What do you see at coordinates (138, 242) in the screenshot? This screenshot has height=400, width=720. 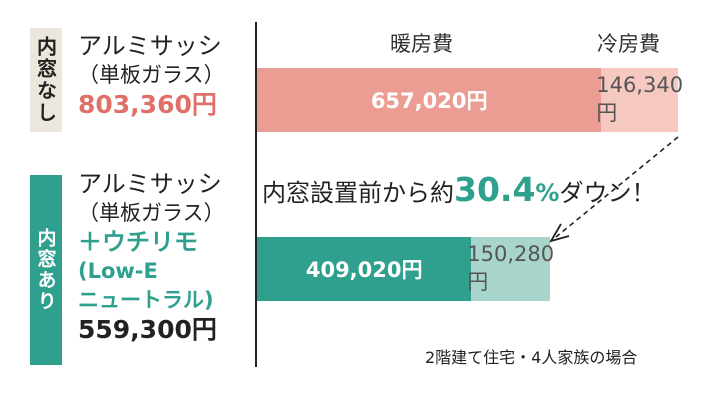 I see `with-line3: ＋ウチリモ` at bounding box center [138, 242].